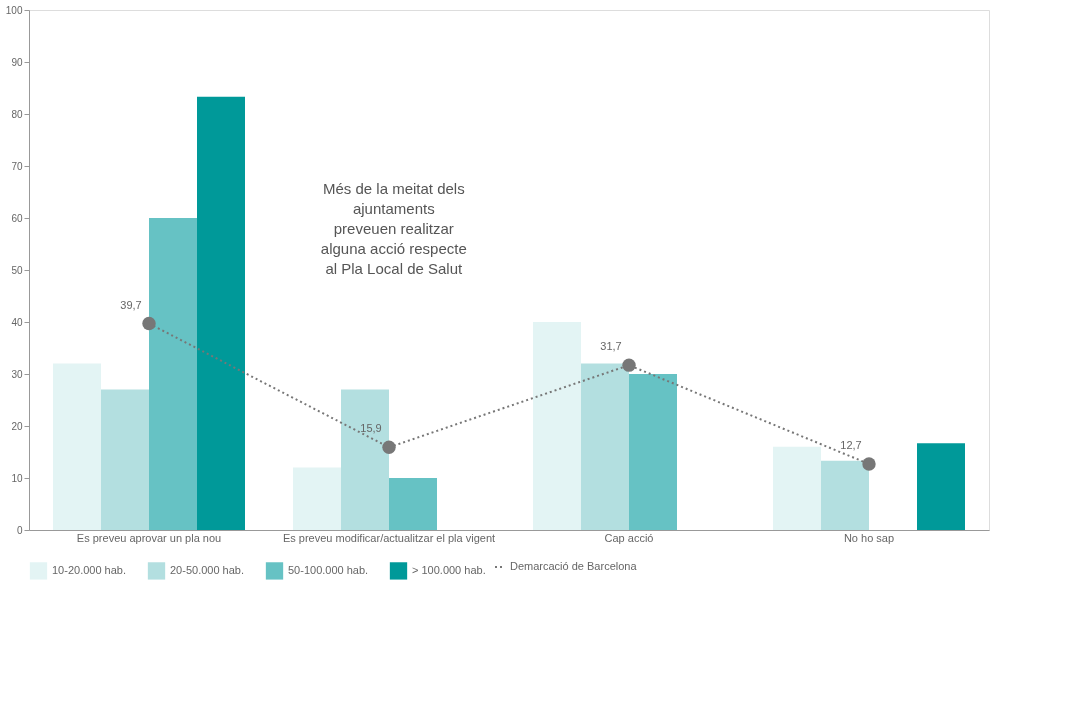 The width and height of the screenshot is (1081, 703). I want to click on y-tick-label: 90, so click(17, 62).